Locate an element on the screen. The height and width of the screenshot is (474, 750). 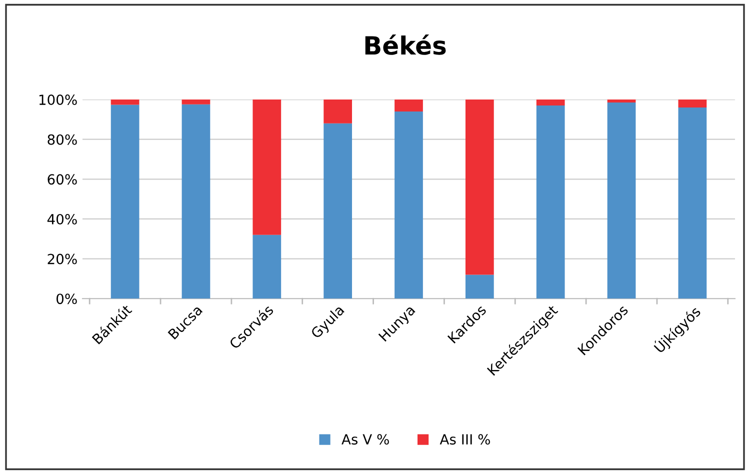
legend-label: As III % is located at coordinates (465, 439).